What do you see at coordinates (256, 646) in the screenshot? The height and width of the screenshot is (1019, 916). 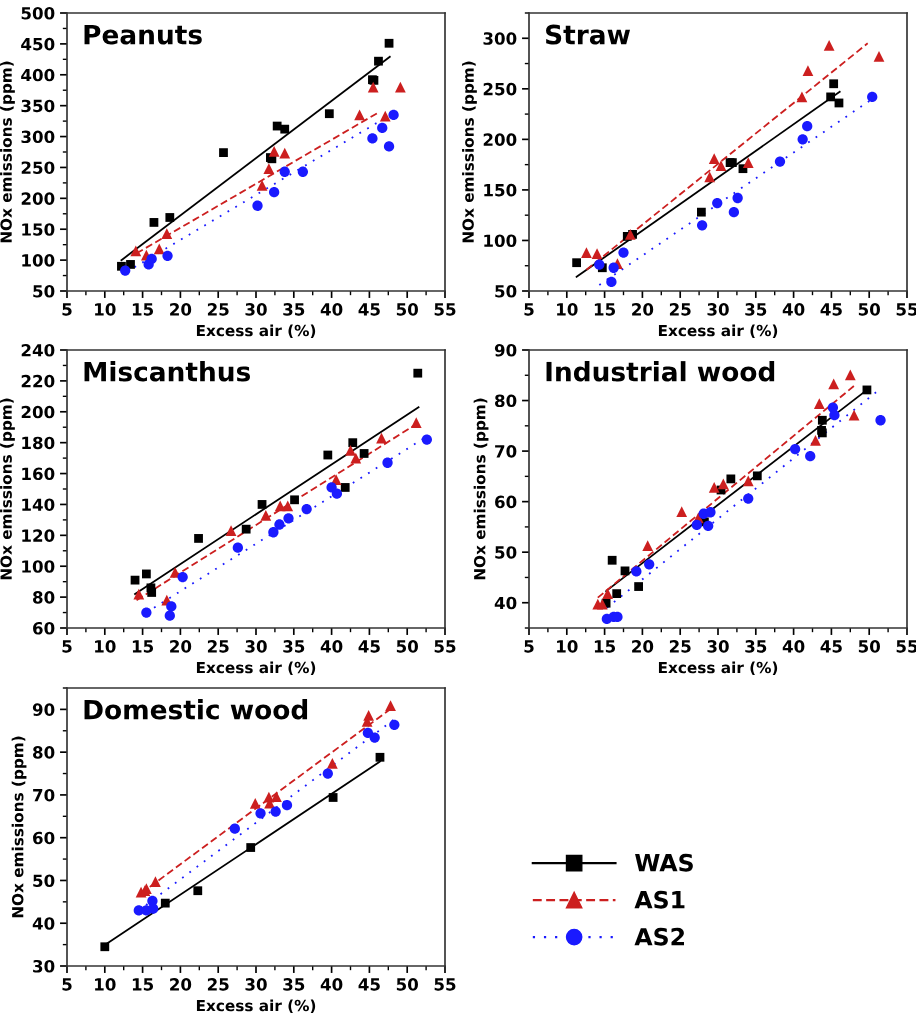 I see `x-tick-label: 30` at bounding box center [256, 646].